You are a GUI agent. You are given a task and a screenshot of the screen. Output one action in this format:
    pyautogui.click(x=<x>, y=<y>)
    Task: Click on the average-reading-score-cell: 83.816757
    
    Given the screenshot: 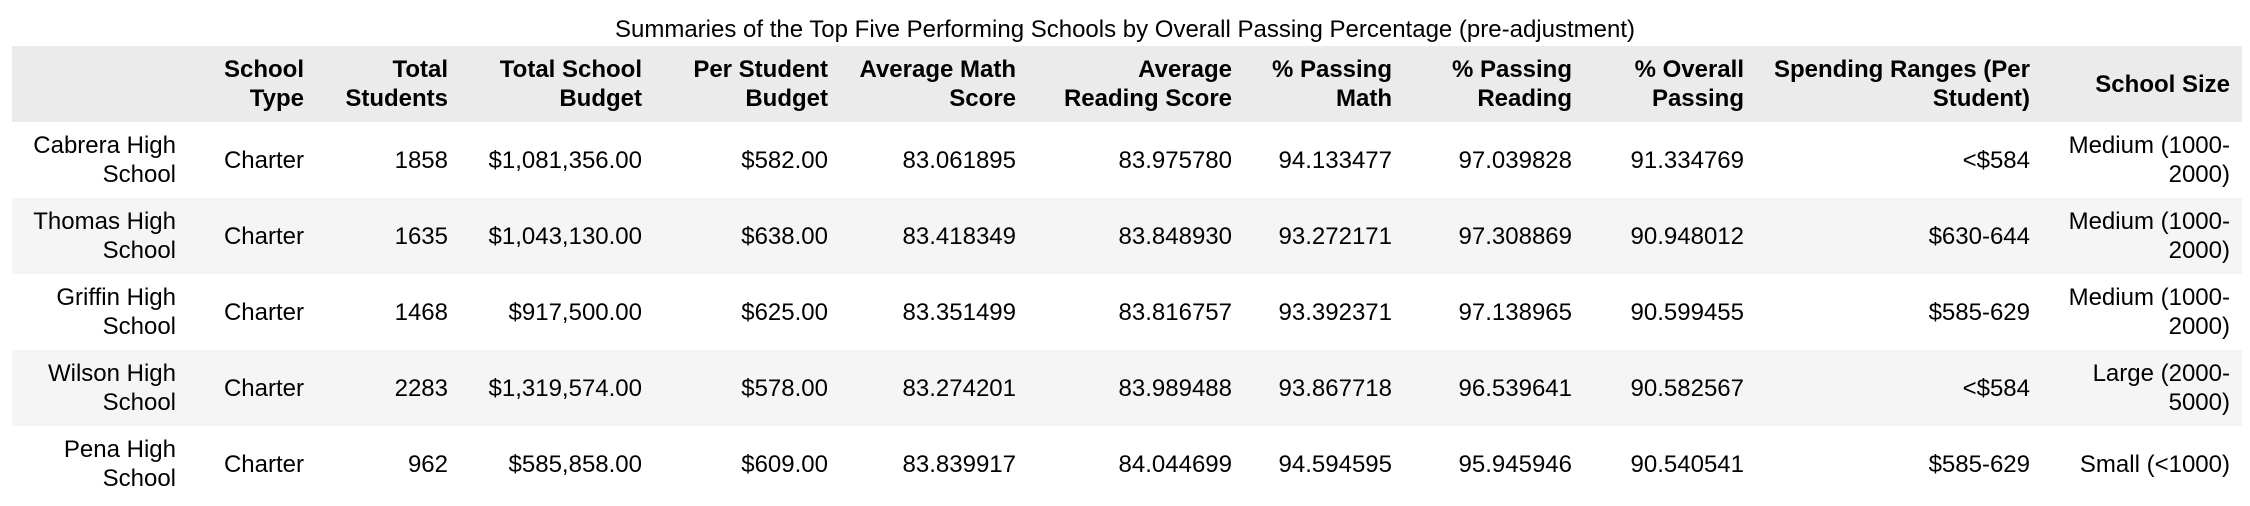 What is the action you would take?
    pyautogui.click(x=1175, y=312)
    